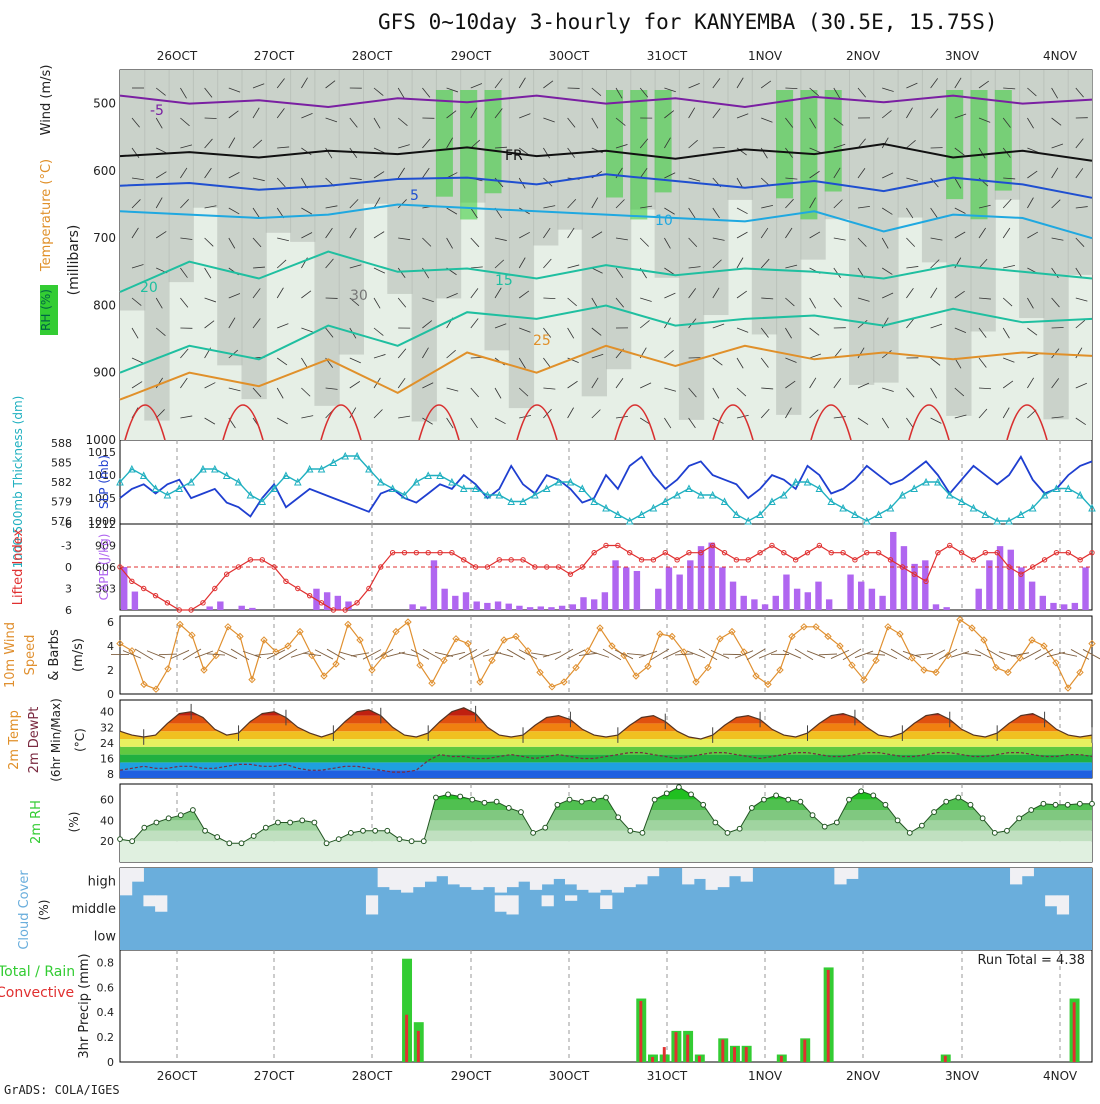 Image resolution: width=1100 pixels, height=1104 pixels. What do you see at coordinates (493, 141) in the screenshot?
I see `rh-green-patch` at bounding box center [493, 141].